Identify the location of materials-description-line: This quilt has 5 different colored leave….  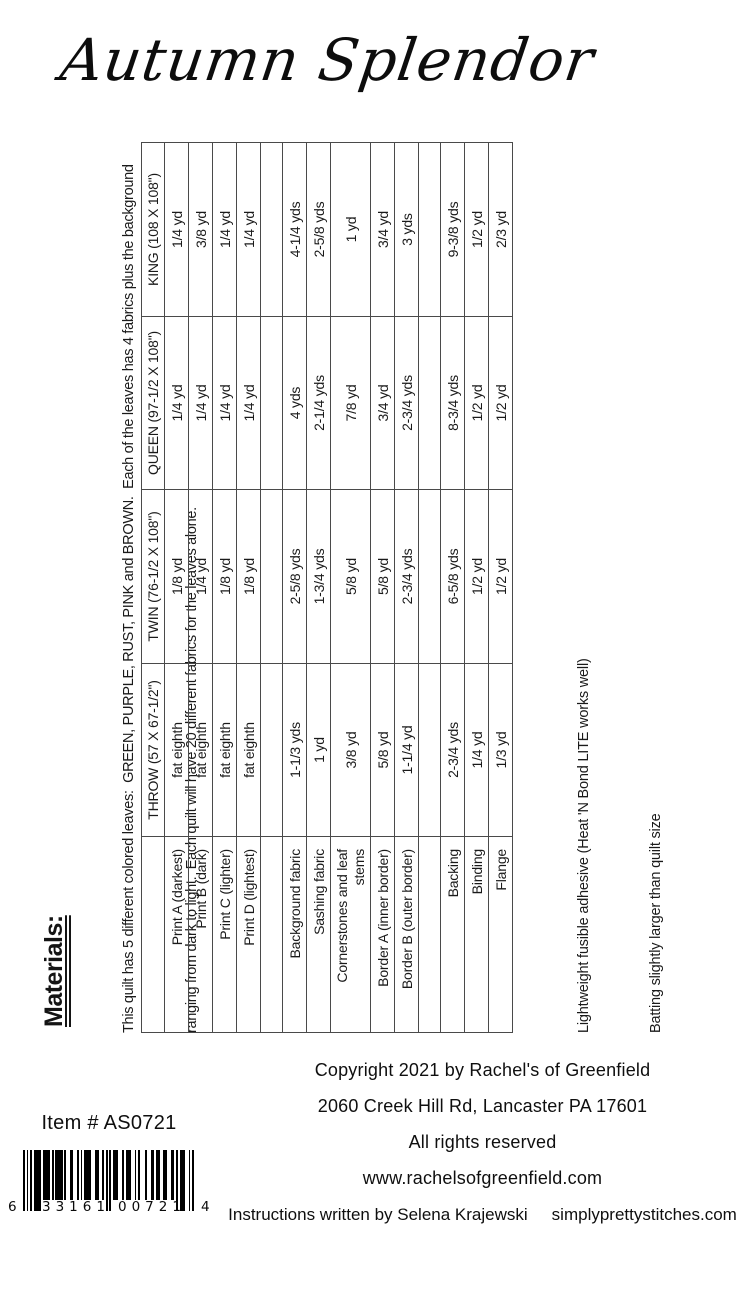
(129, 598).